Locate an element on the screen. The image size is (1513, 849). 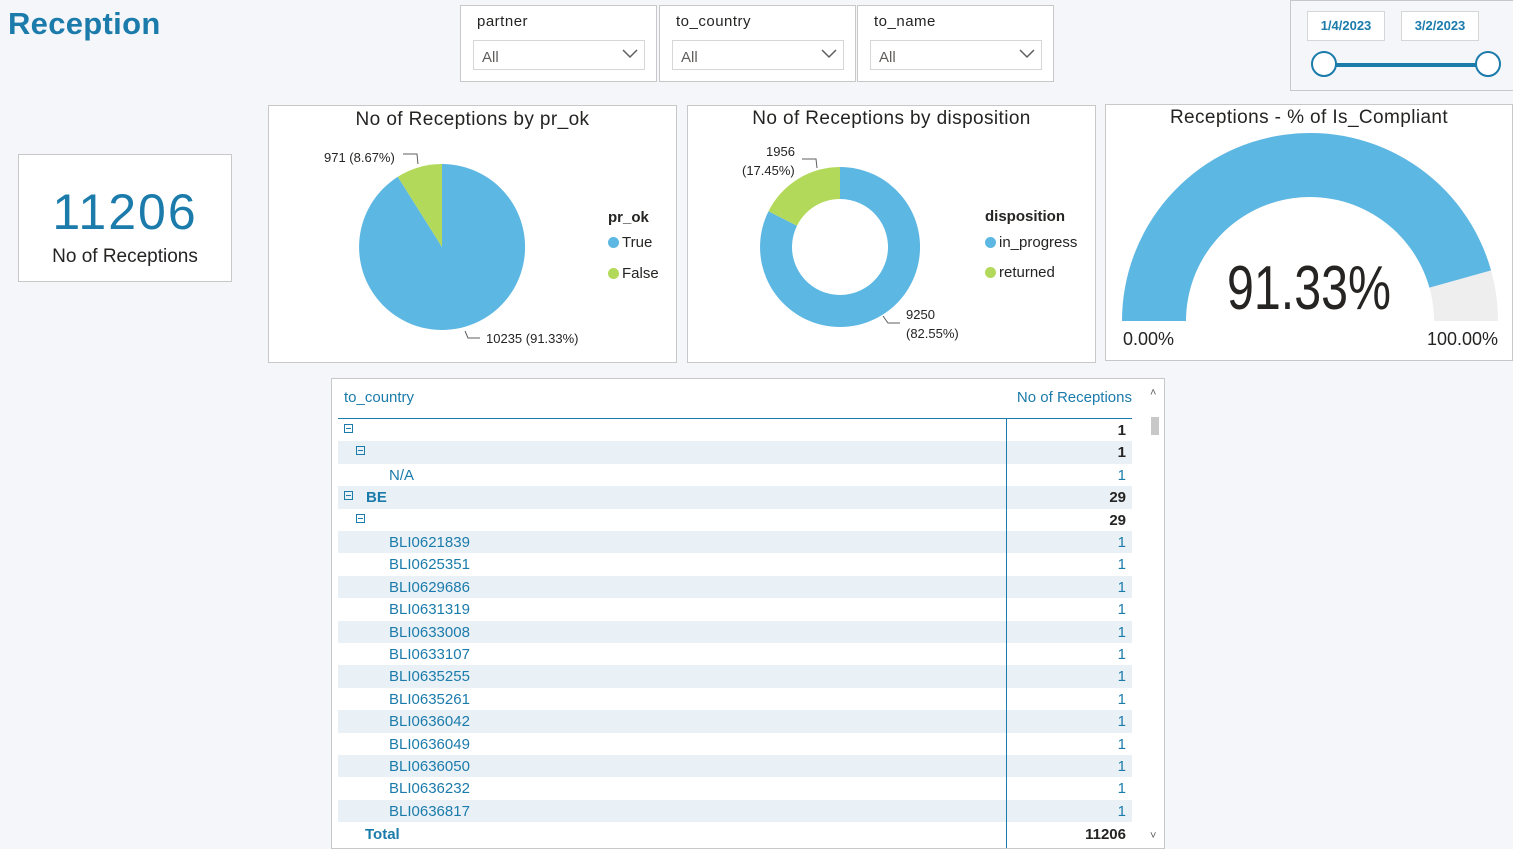
scroll-thumb is located at coordinates (1155, 426).